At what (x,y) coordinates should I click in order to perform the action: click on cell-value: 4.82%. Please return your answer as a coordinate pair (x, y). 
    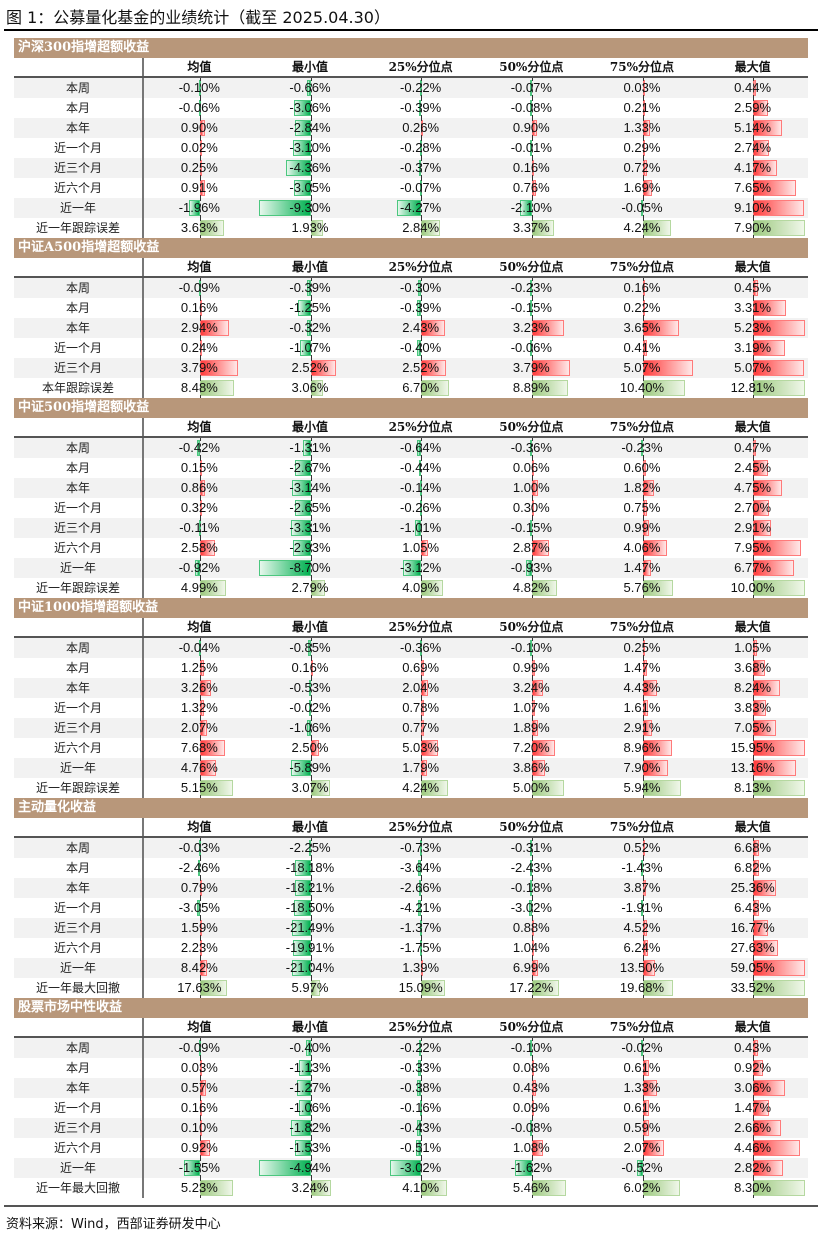
    Looking at the image, I should click on (531, 587).